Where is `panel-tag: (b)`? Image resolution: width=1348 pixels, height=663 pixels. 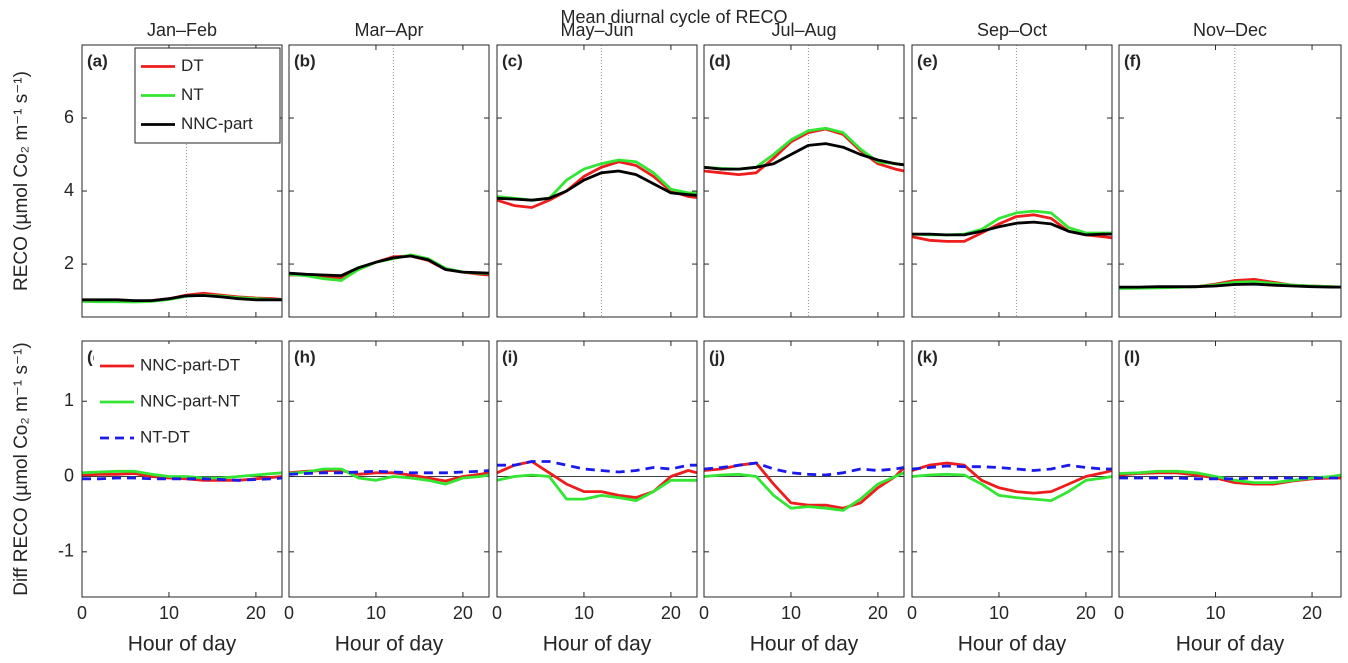 panel-tag: (b) is located at coordinates (305, 60).